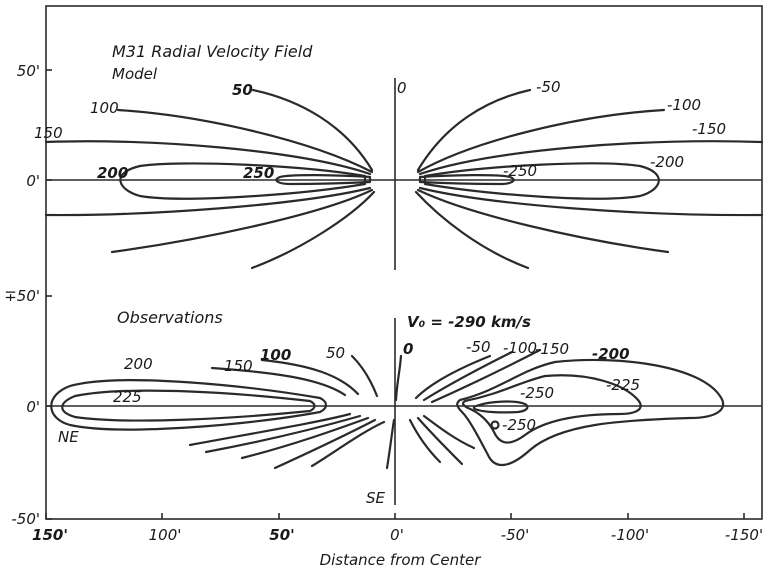 The image size is (771, 579). Describe the element at coordinates (500, 407) in the screenshot. I see `obs-contour-m250` at that location.